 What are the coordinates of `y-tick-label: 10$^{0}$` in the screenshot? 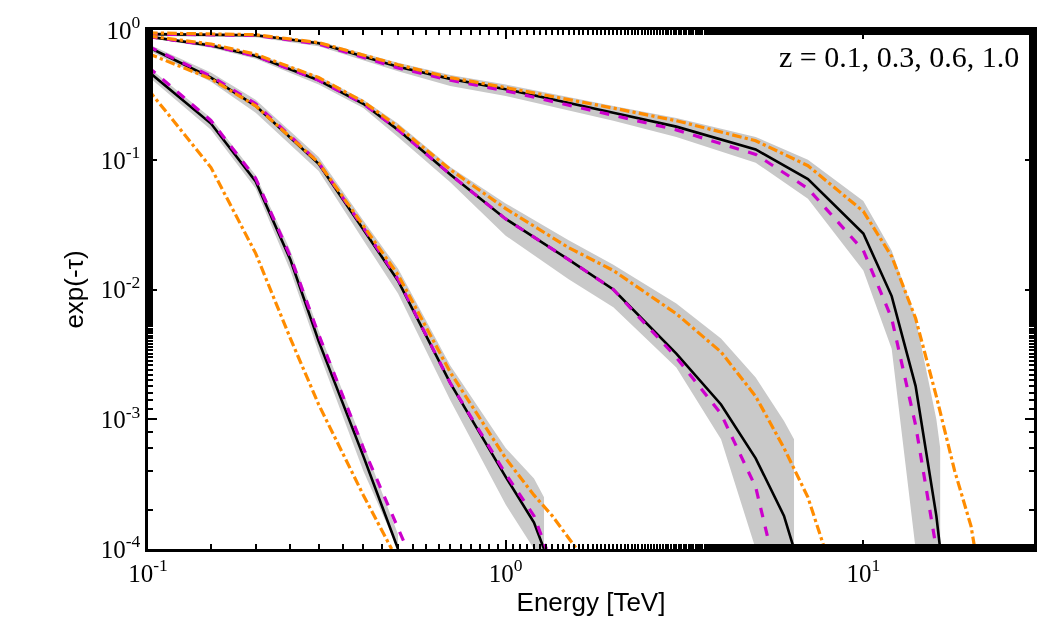 It's located at (123, 28).